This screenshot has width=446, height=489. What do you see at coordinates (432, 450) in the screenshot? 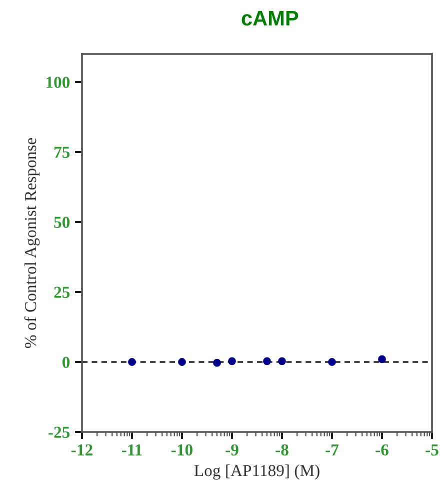
I see `x-tick-label: -5` at bounding box center [432, 450].